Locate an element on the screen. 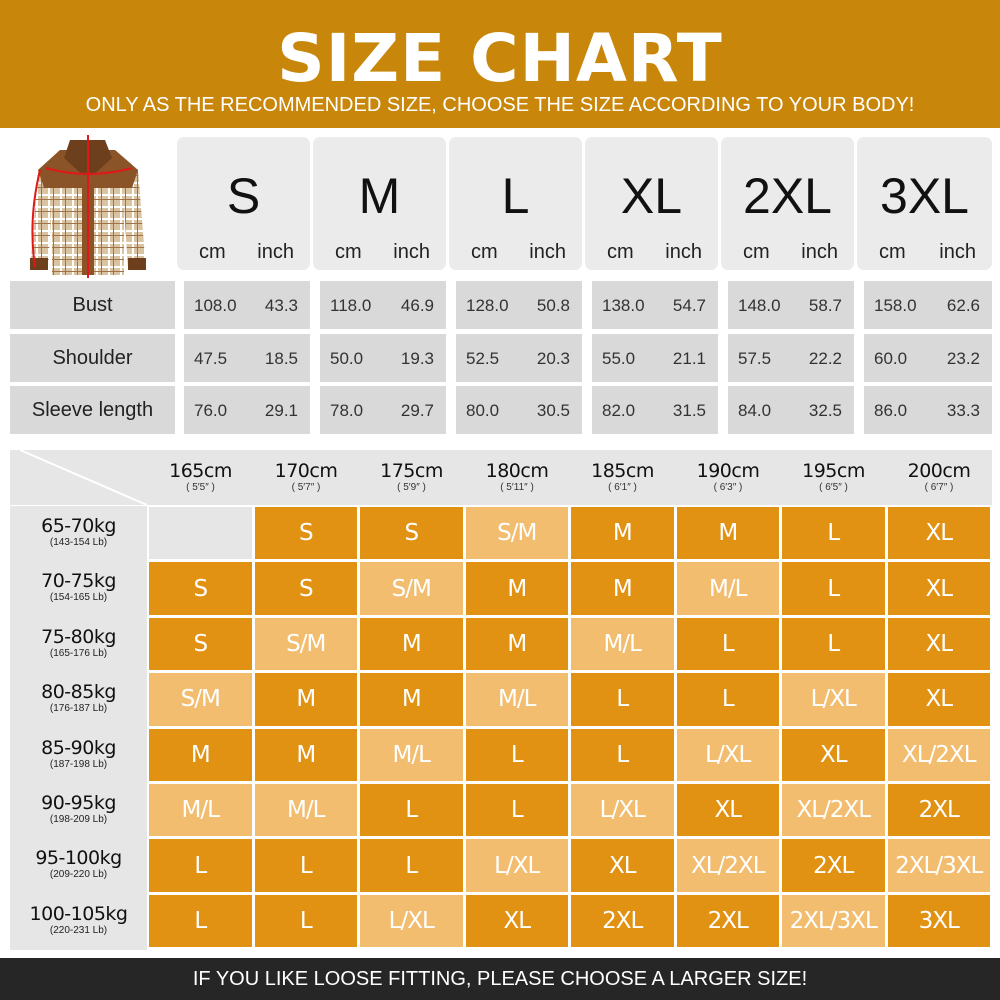 This screenshot has width=1000, height=1000. height-ft: ( 5′7″ ) is located at coordinates (306, 487).